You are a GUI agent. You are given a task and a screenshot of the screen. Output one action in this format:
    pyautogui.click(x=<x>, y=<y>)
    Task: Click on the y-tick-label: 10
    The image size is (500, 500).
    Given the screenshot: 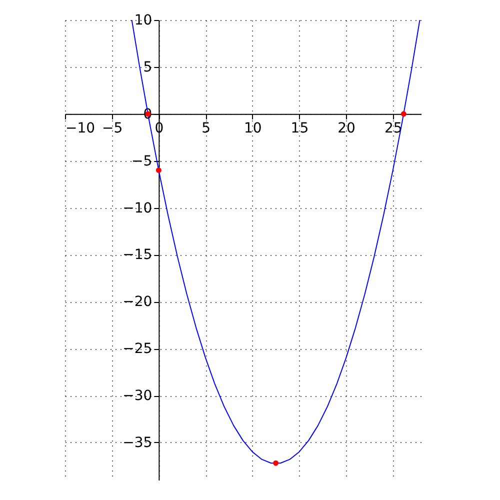 What is the action you would take?
    pyautogui.click(x=143, y=20)
    